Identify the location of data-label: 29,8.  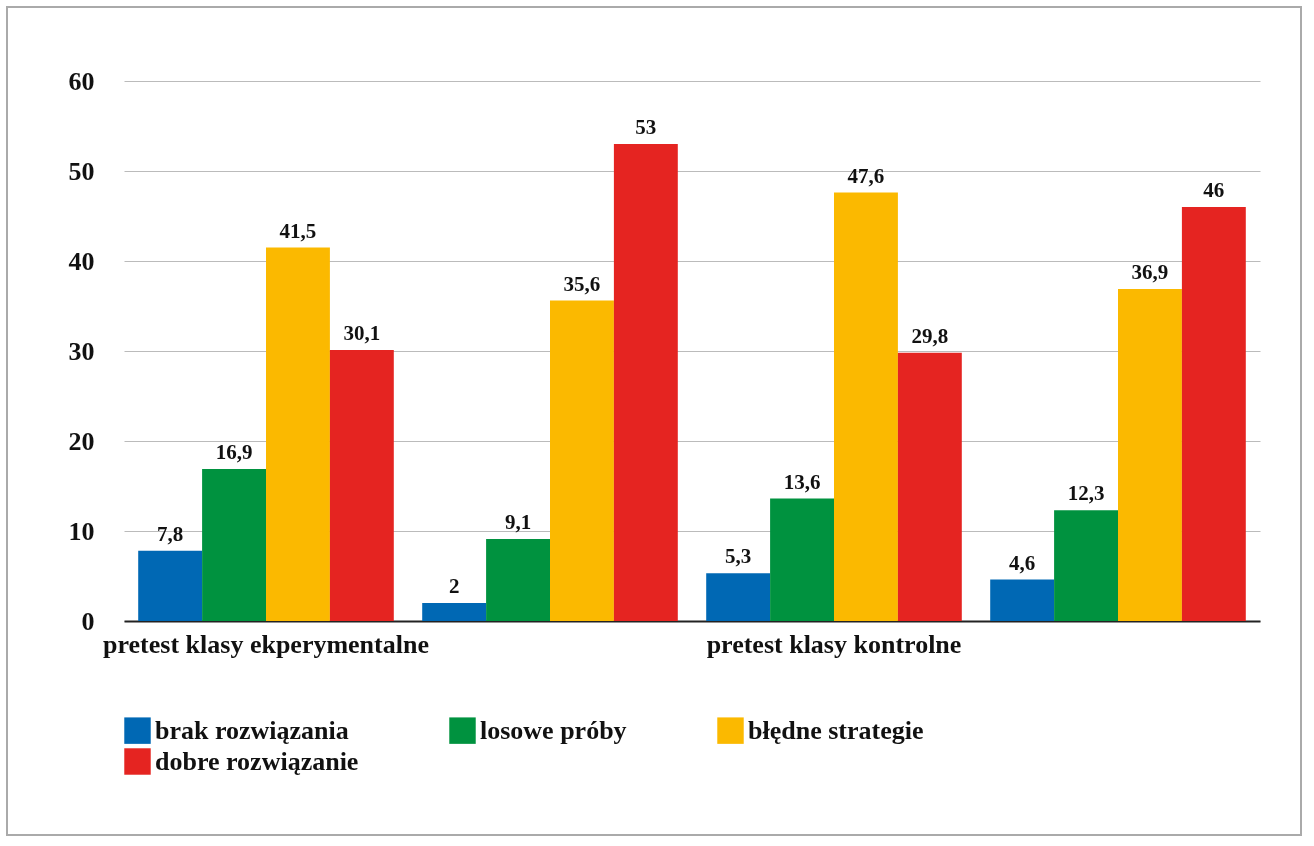
(930, 335).